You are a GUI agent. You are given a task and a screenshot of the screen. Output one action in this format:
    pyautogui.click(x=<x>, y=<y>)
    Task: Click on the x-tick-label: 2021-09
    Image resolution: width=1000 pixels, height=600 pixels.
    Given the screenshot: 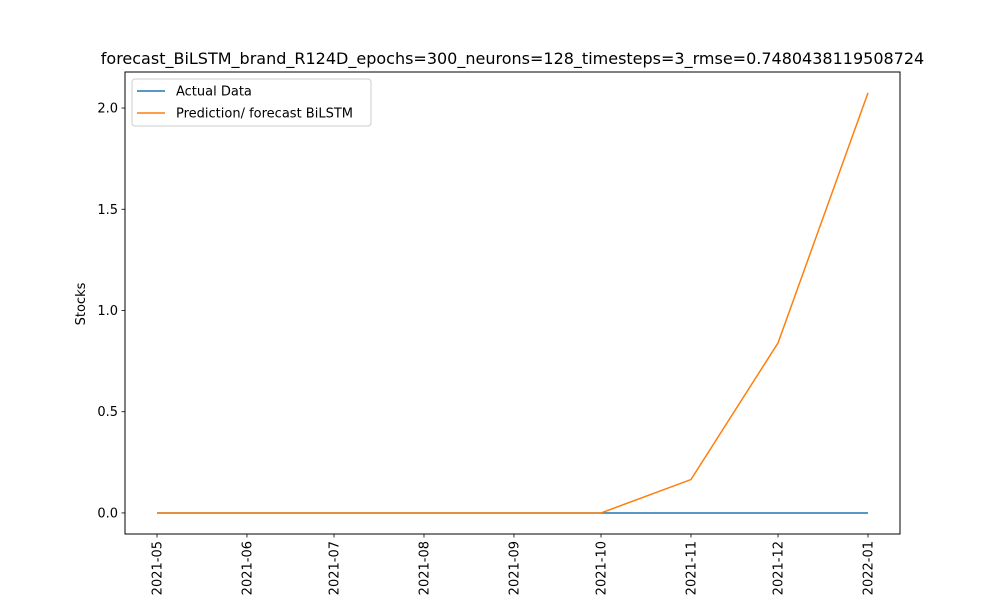 What is the action you would take?
    pyautogui.click(x=514, y=568)
    